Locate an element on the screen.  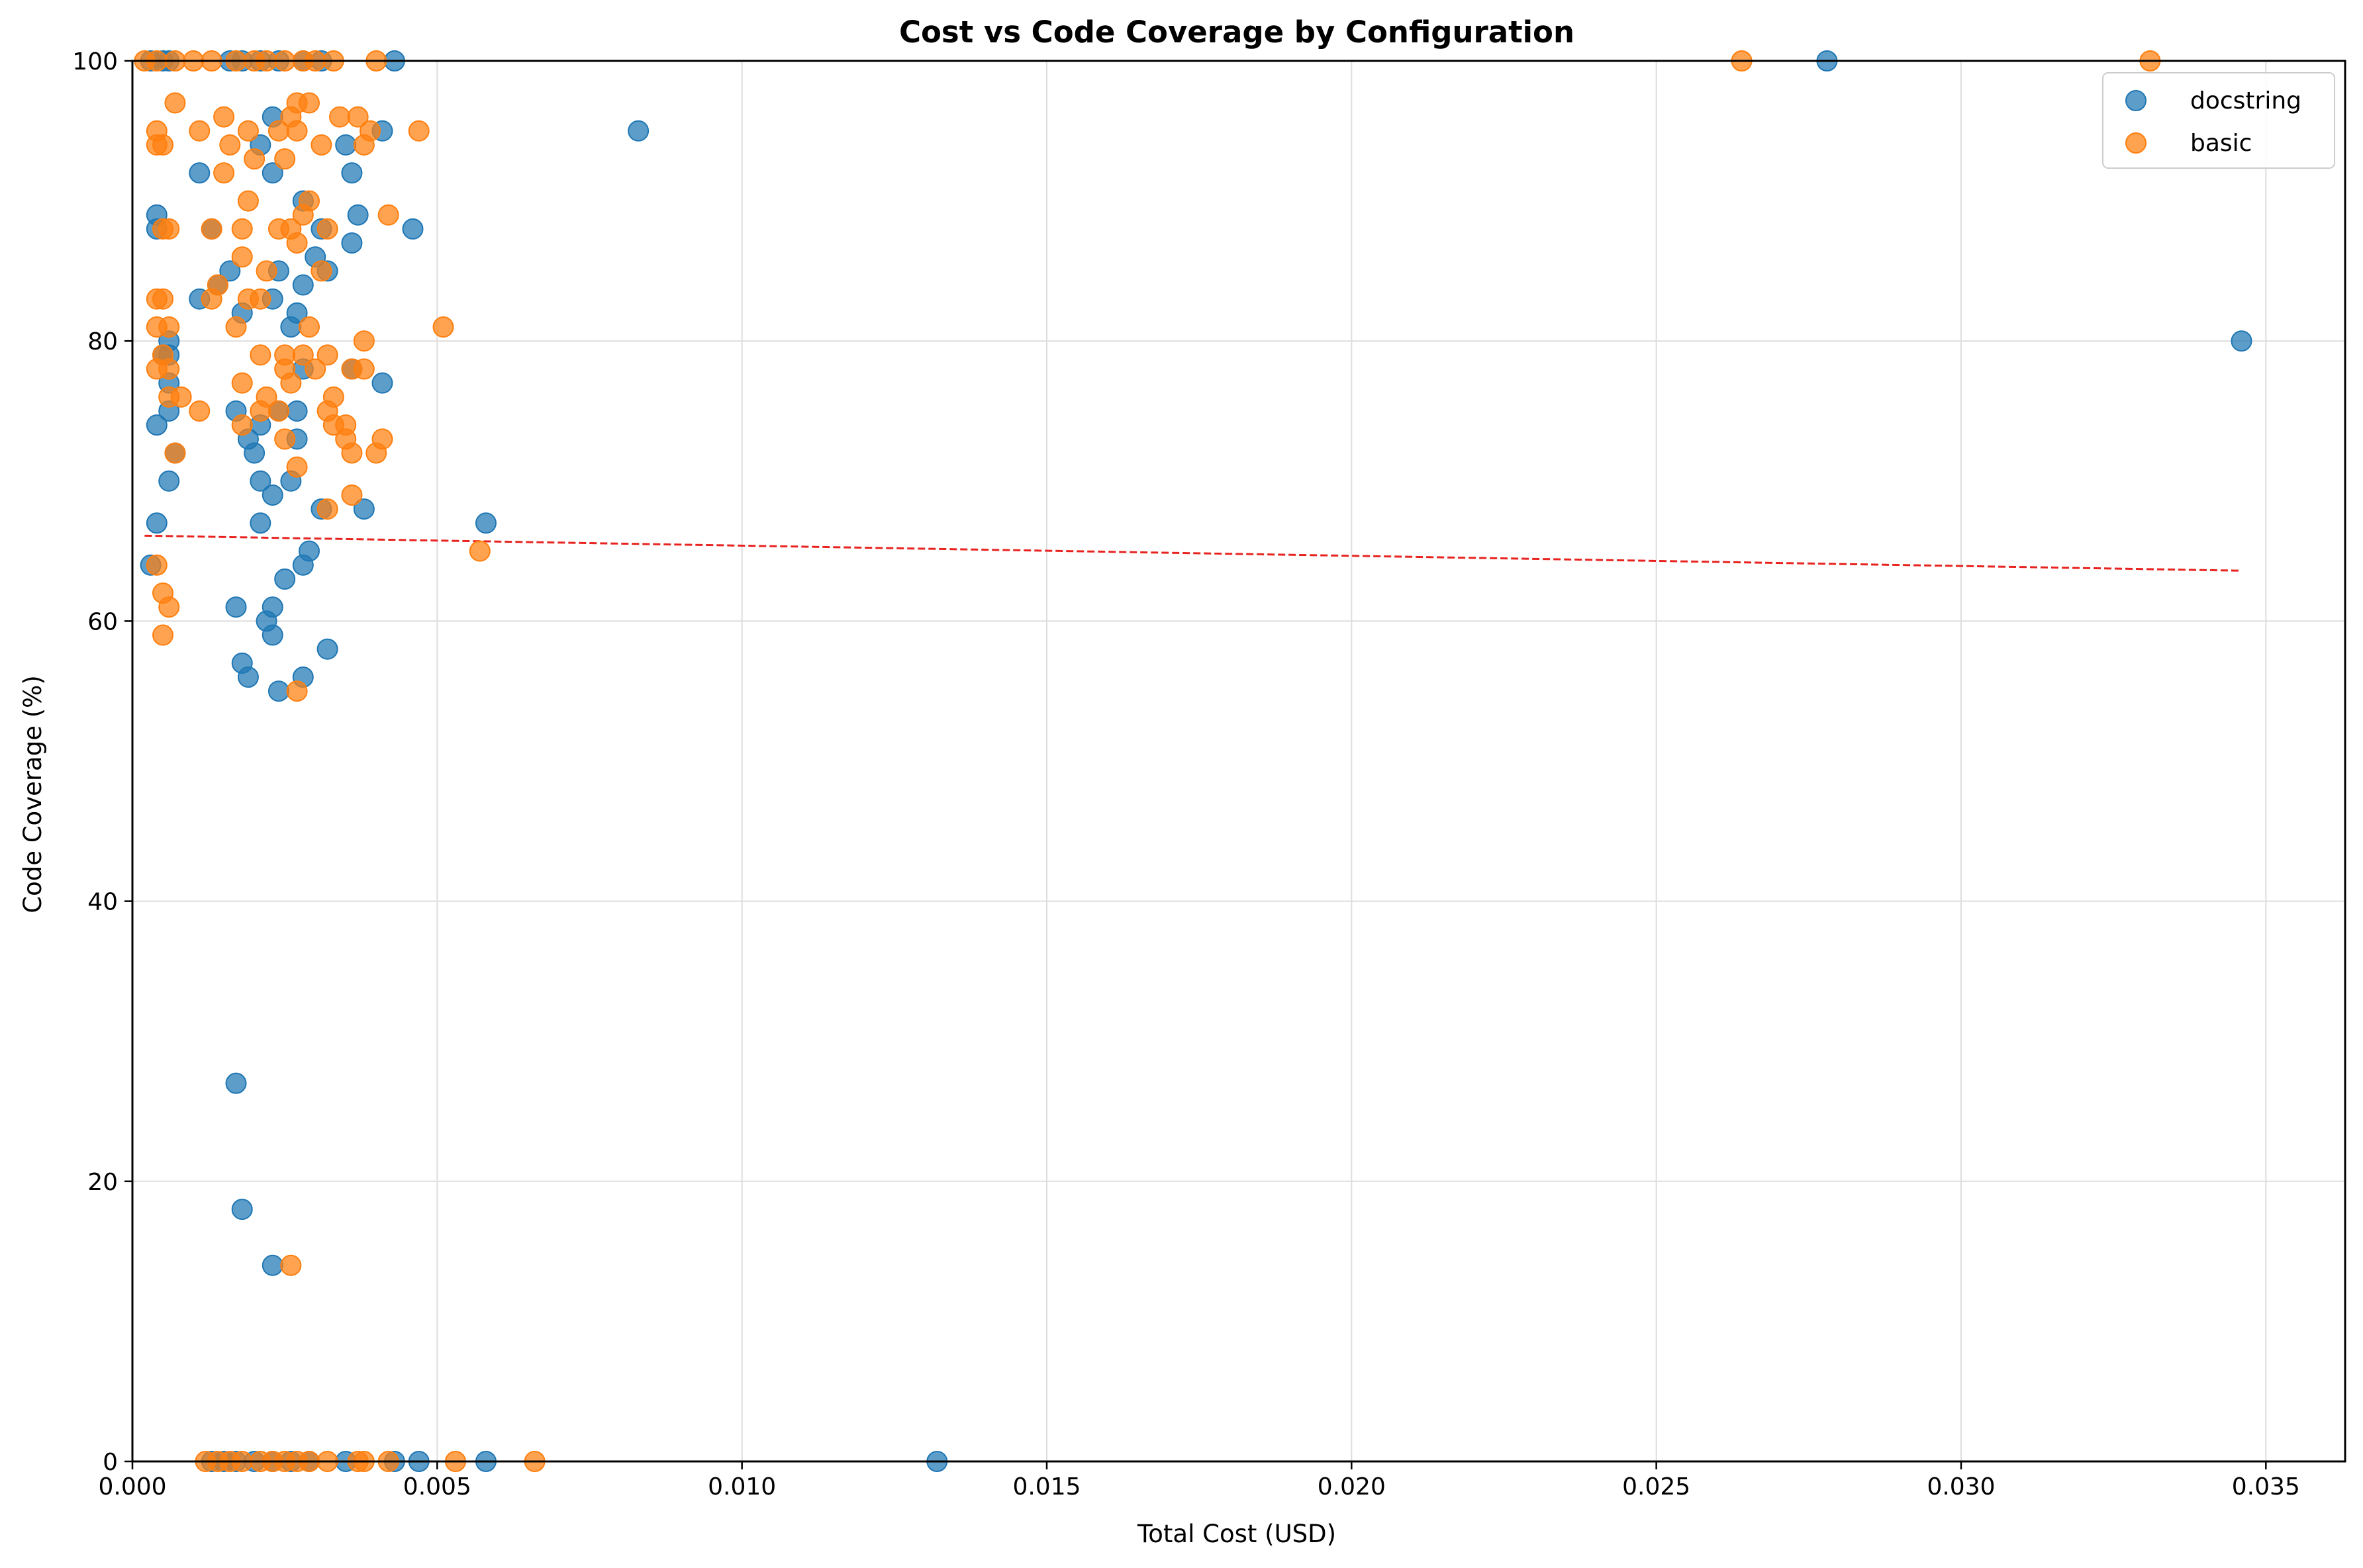
y-tick-label: 60 is located at coordinates (102, 621).